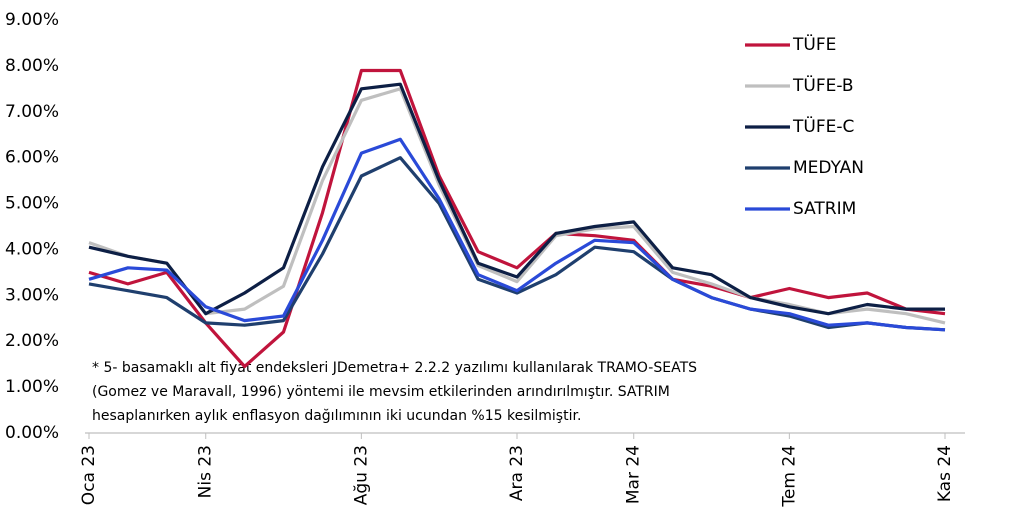  What do you see at coordinates (789, 476) in the screenshot?
I see `x-tick-label: Tem 24` at bounding box center [789, 476].